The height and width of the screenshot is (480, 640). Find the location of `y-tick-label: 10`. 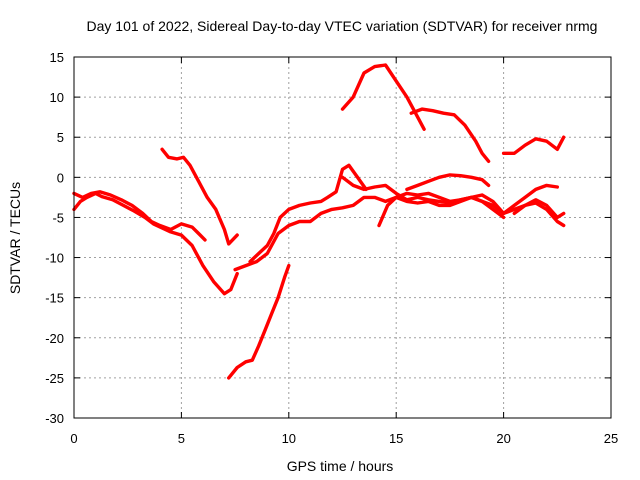

y-tick-label: 10 is located at coordinates (57, 97).